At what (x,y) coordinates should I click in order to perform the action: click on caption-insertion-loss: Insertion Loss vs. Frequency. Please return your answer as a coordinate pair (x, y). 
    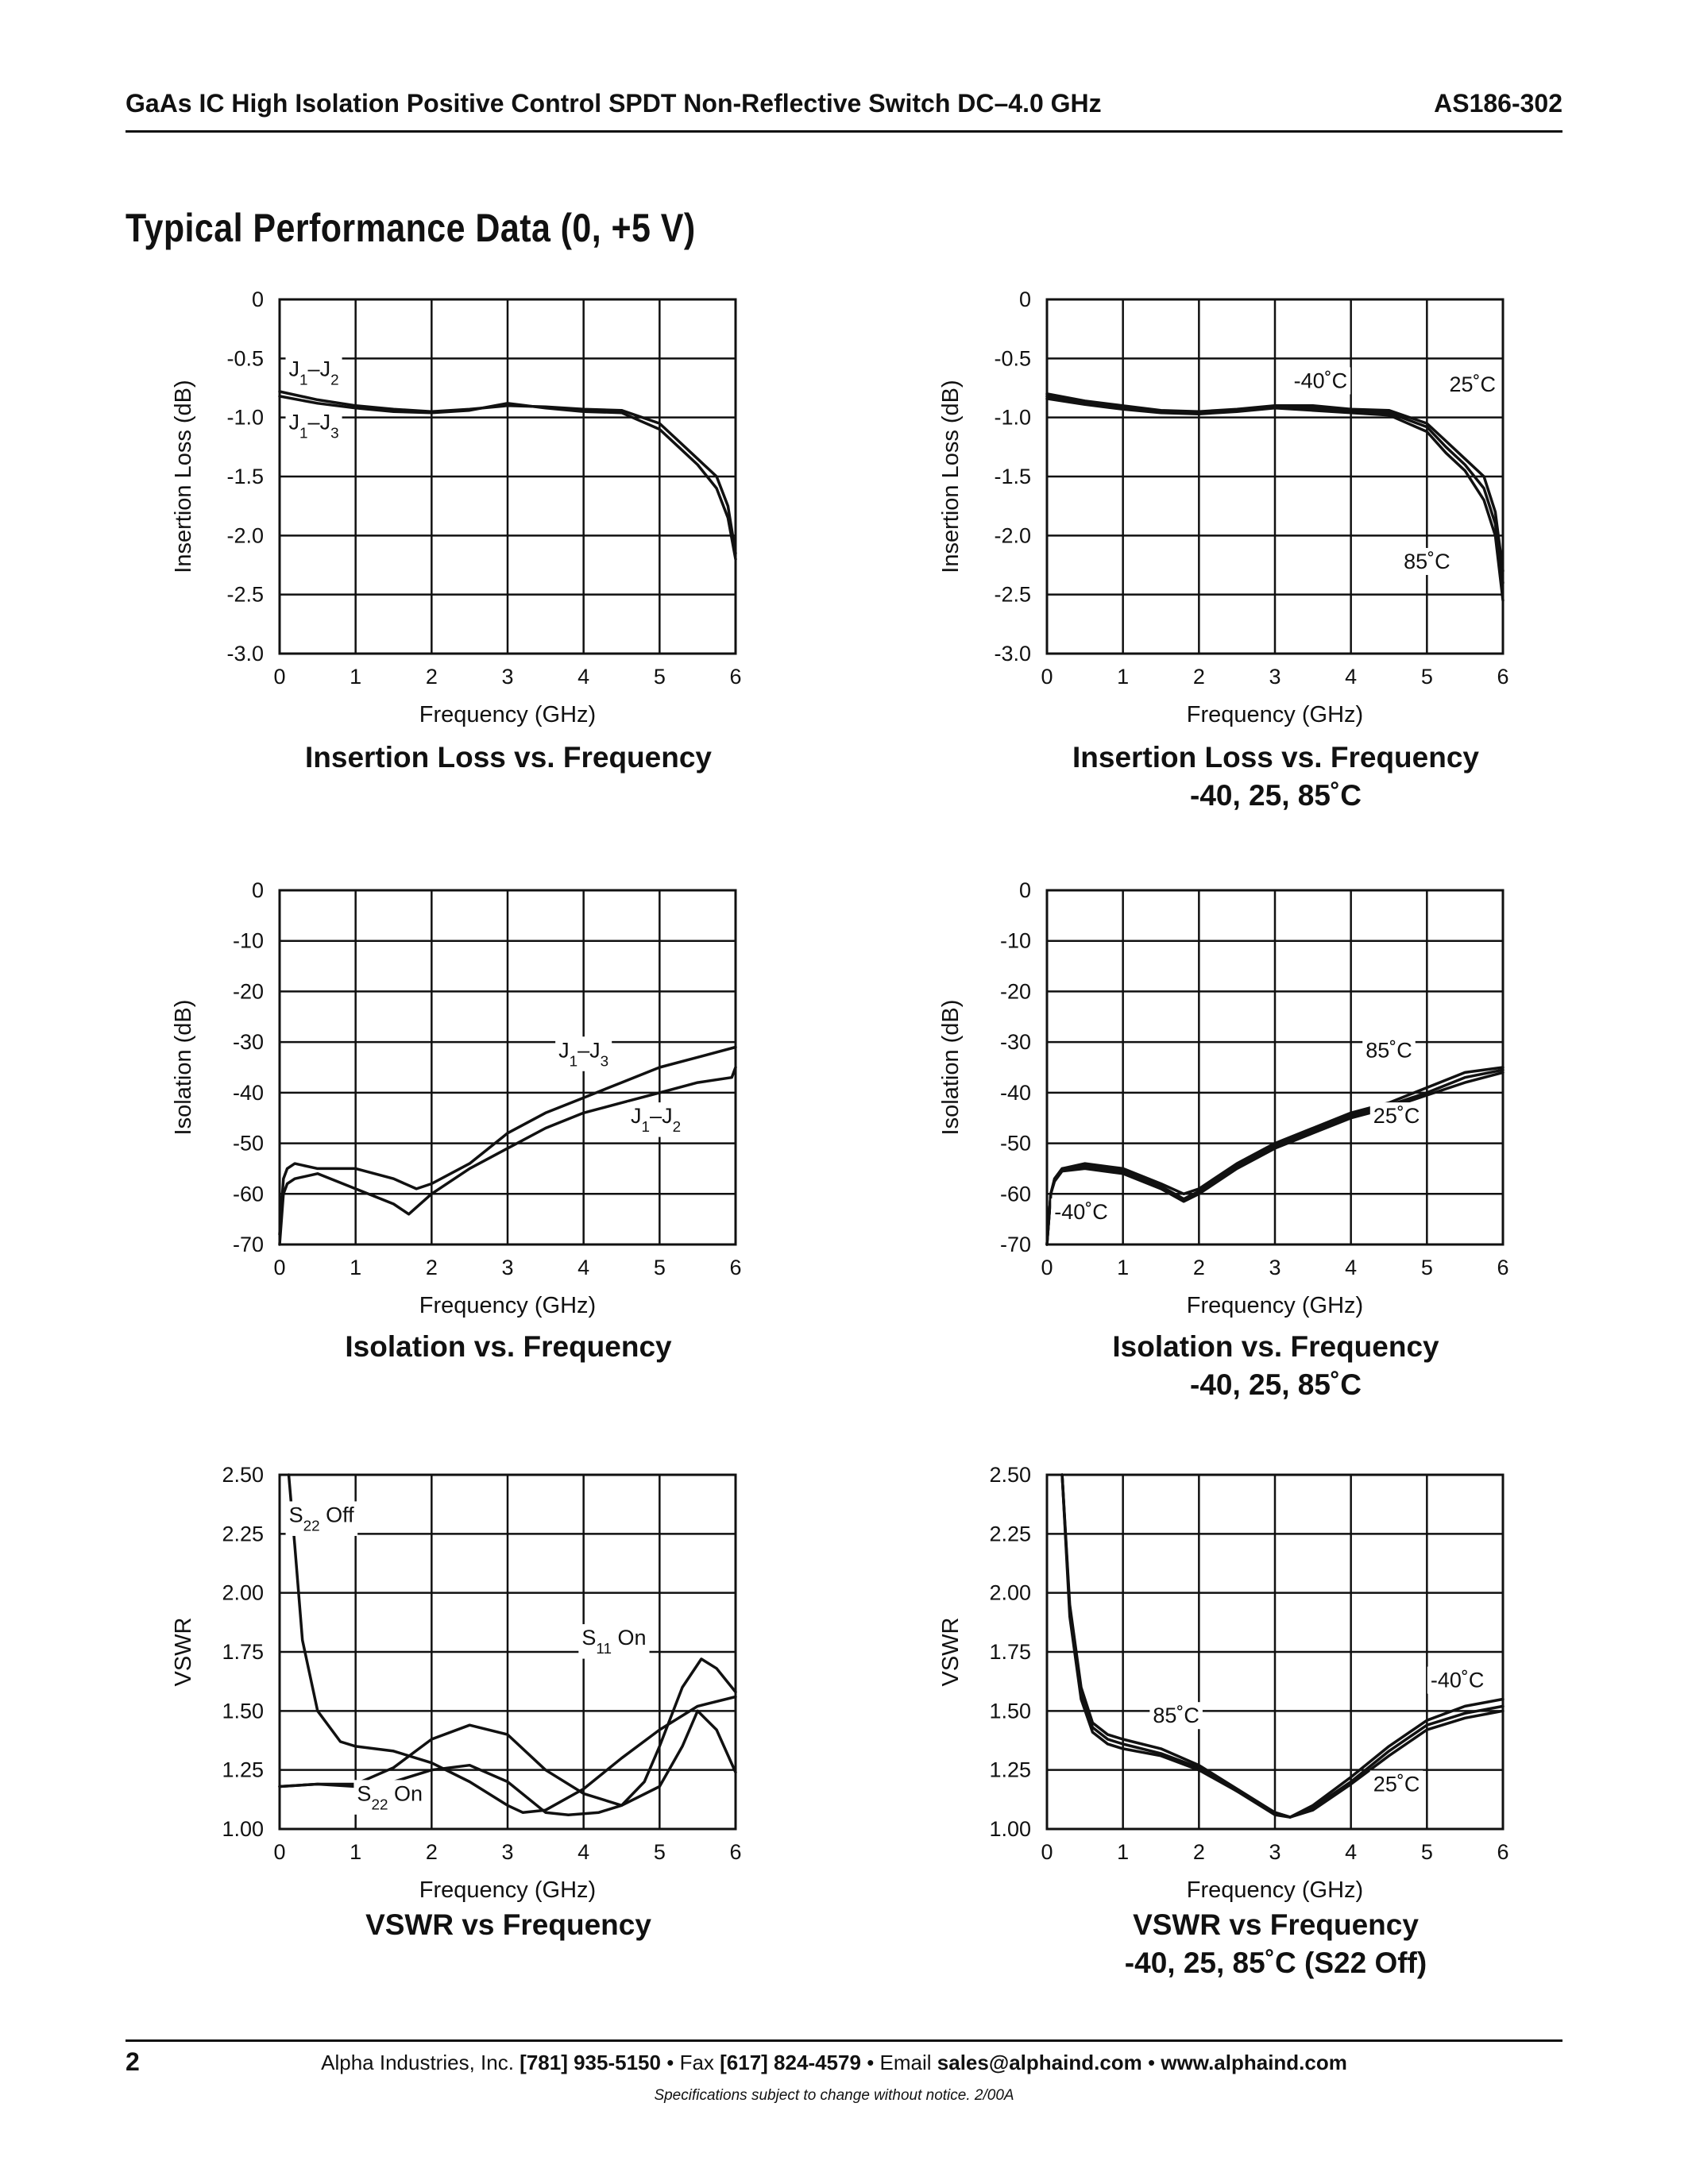
    Looking at the image, I should click on (508, 758).